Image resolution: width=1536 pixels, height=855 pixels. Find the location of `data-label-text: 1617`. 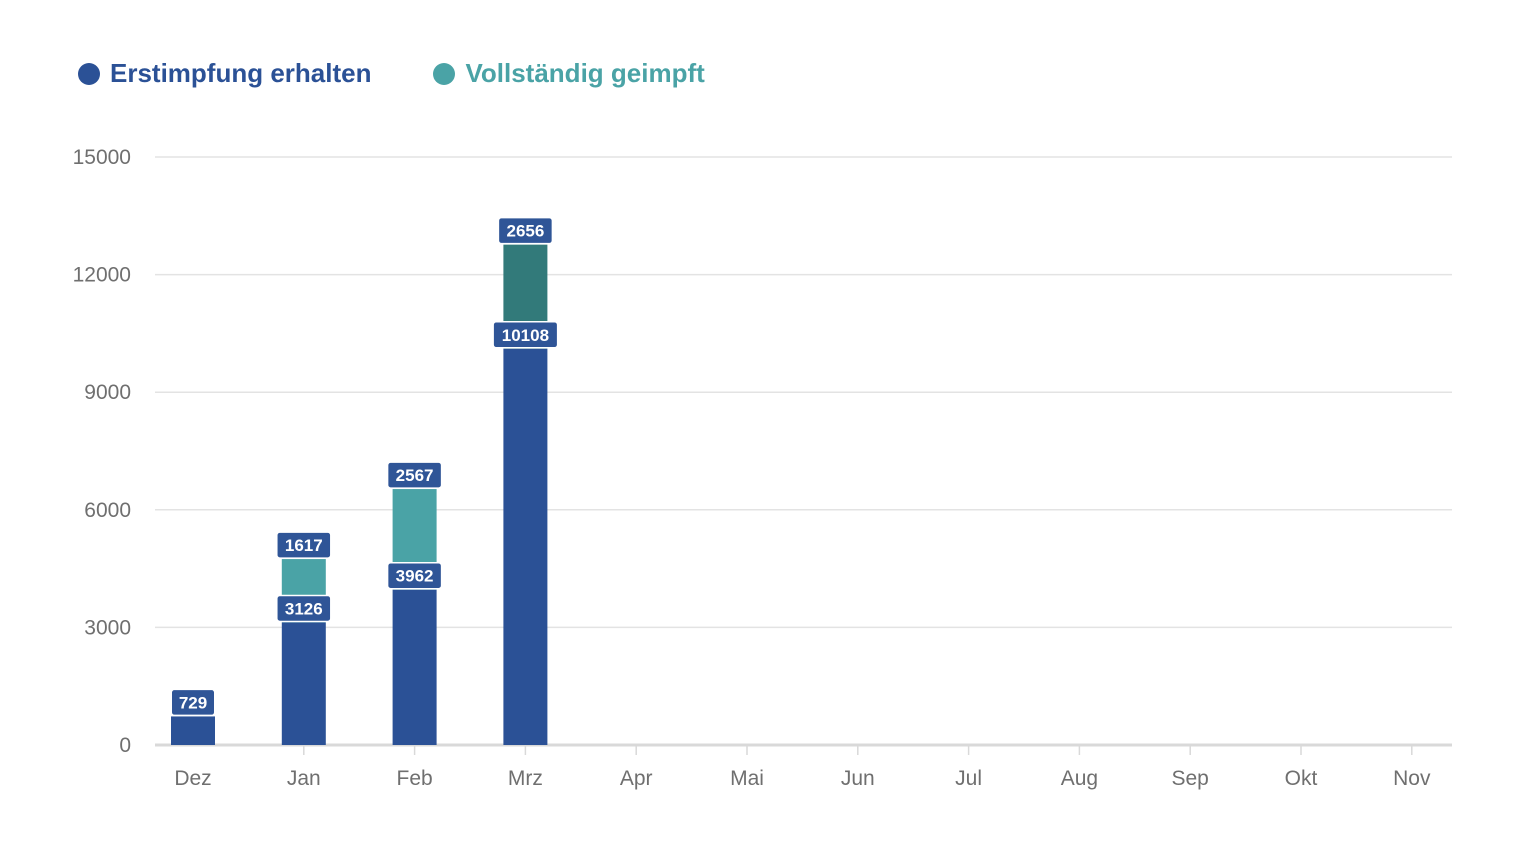

data-label-text: 1617 is located at coordinates (304, 545).